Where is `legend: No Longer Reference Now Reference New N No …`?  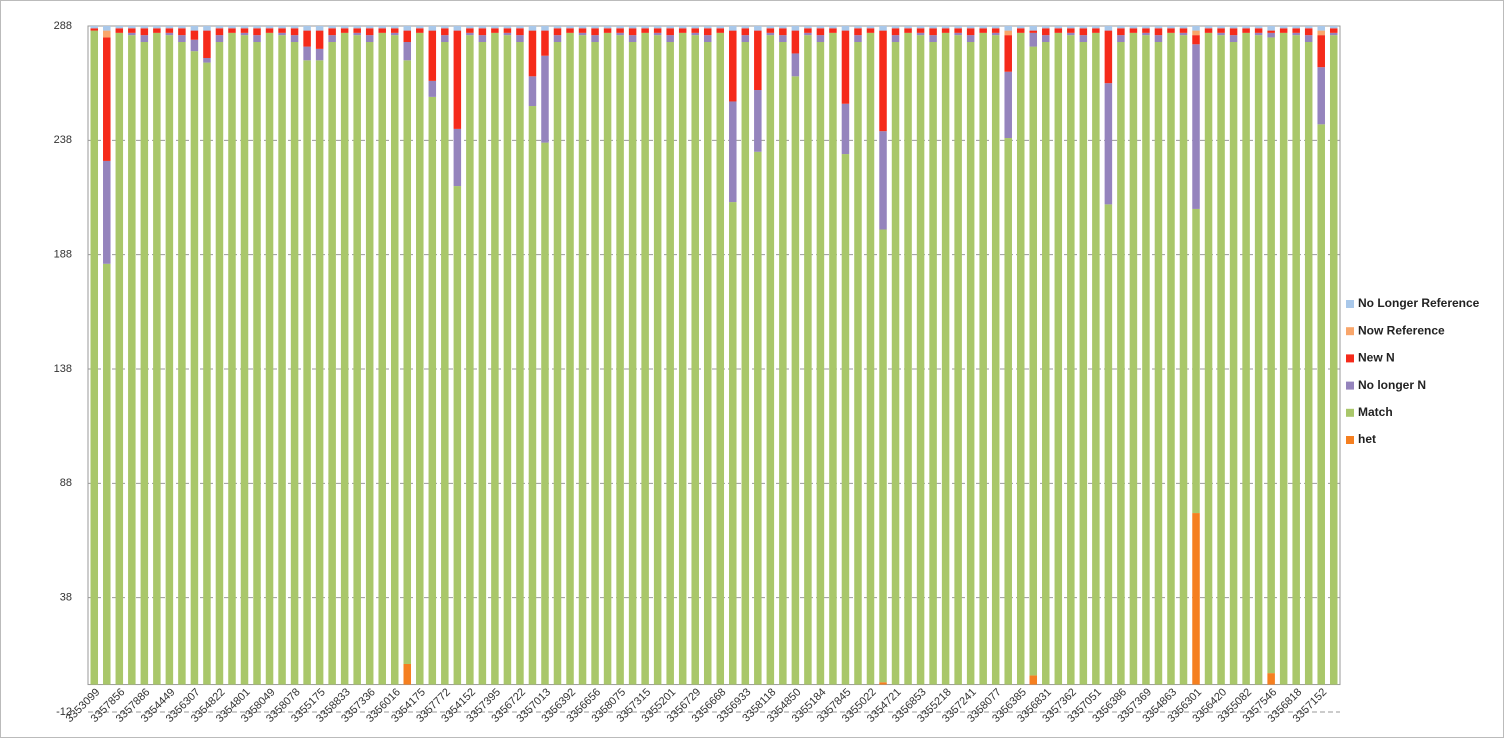 legend: No Longer Reference Now Reference New N No … is located at coordinates (1413, 371).